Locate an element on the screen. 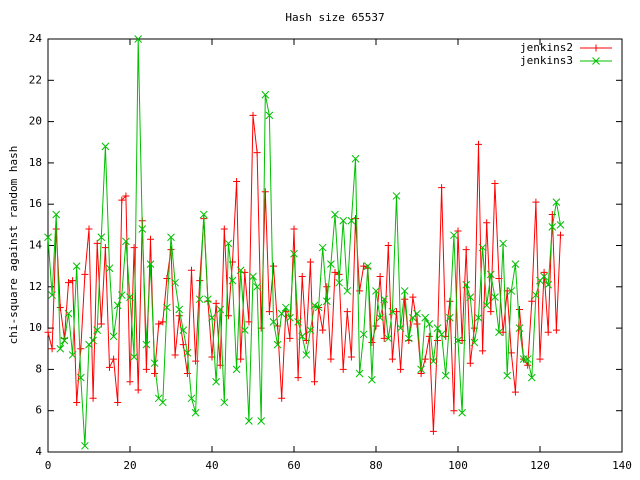 This screenshot has width=640, height=480. x-tick-label: 0 is located at coordinates (48, 465).